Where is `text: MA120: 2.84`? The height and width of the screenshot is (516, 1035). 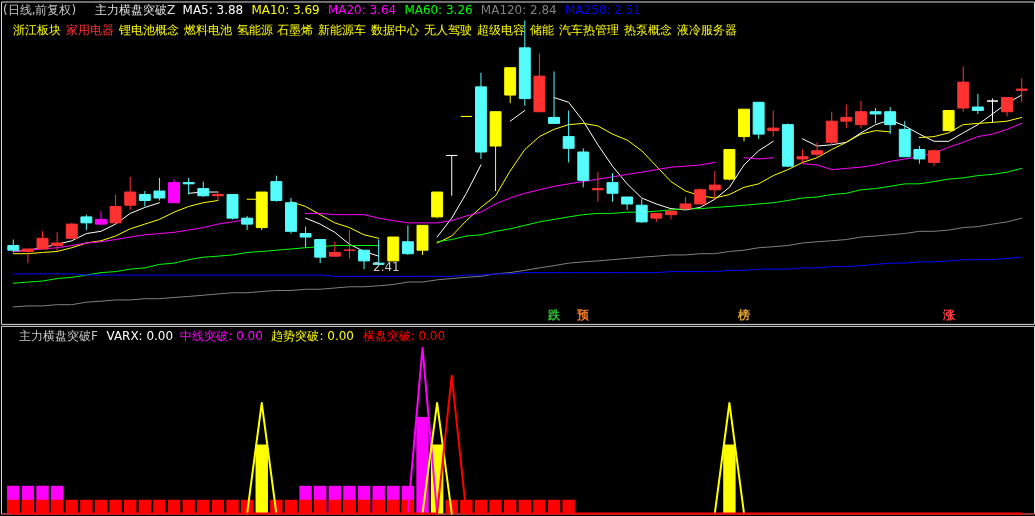 text: MA120: 2.84 is located at coordinates (518, 10).